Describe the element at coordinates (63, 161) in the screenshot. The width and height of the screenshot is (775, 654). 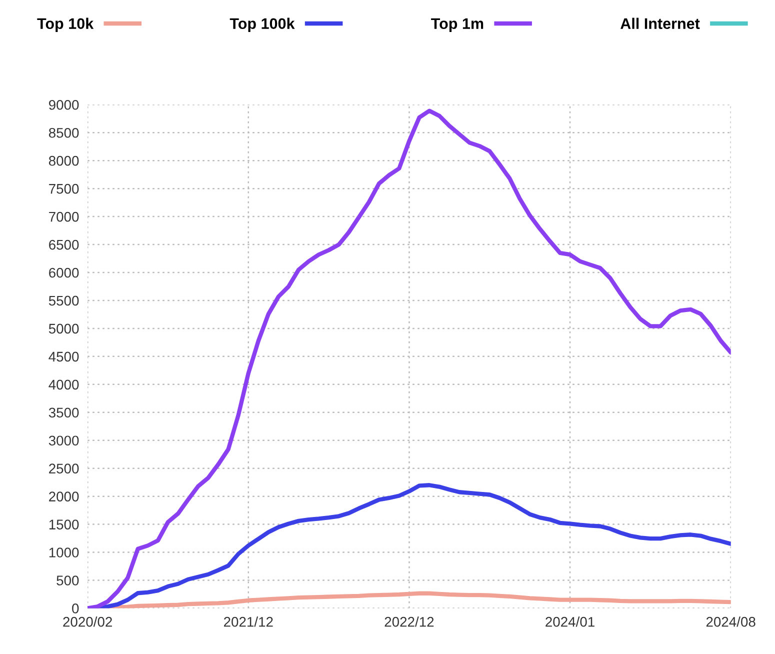
I see `y-tick-label: 8000` at that location.